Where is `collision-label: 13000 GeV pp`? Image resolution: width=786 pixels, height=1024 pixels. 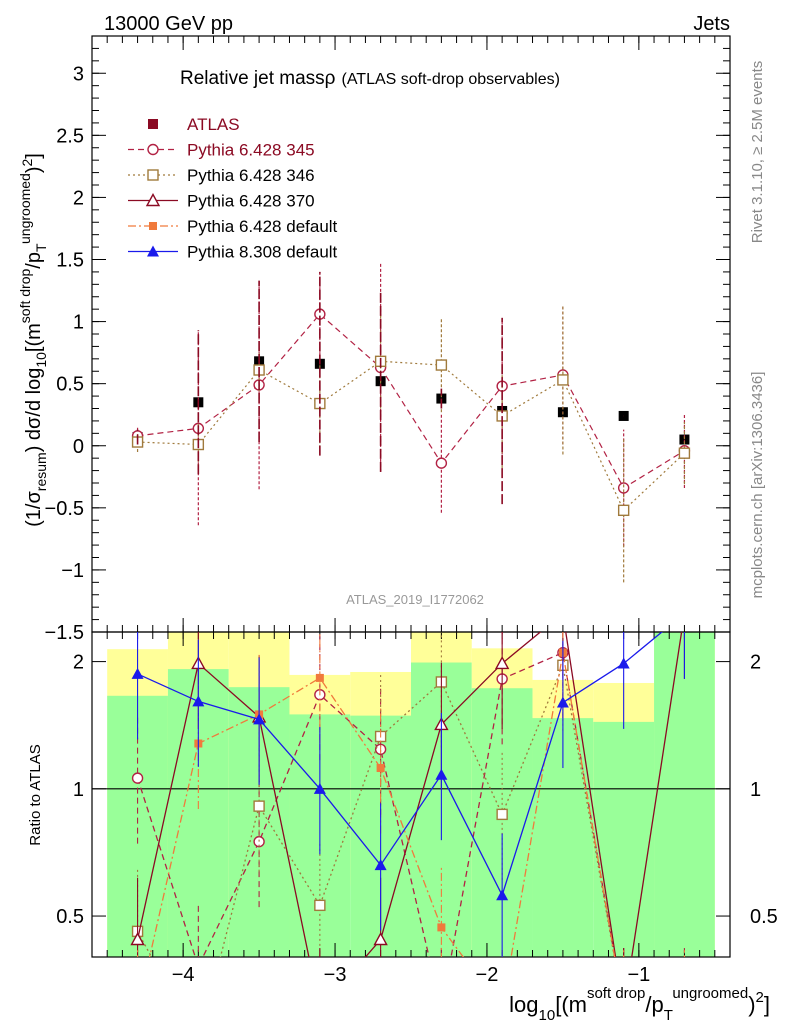 collision-label: 13000 GeV pp is located at coordinates (168, 24).